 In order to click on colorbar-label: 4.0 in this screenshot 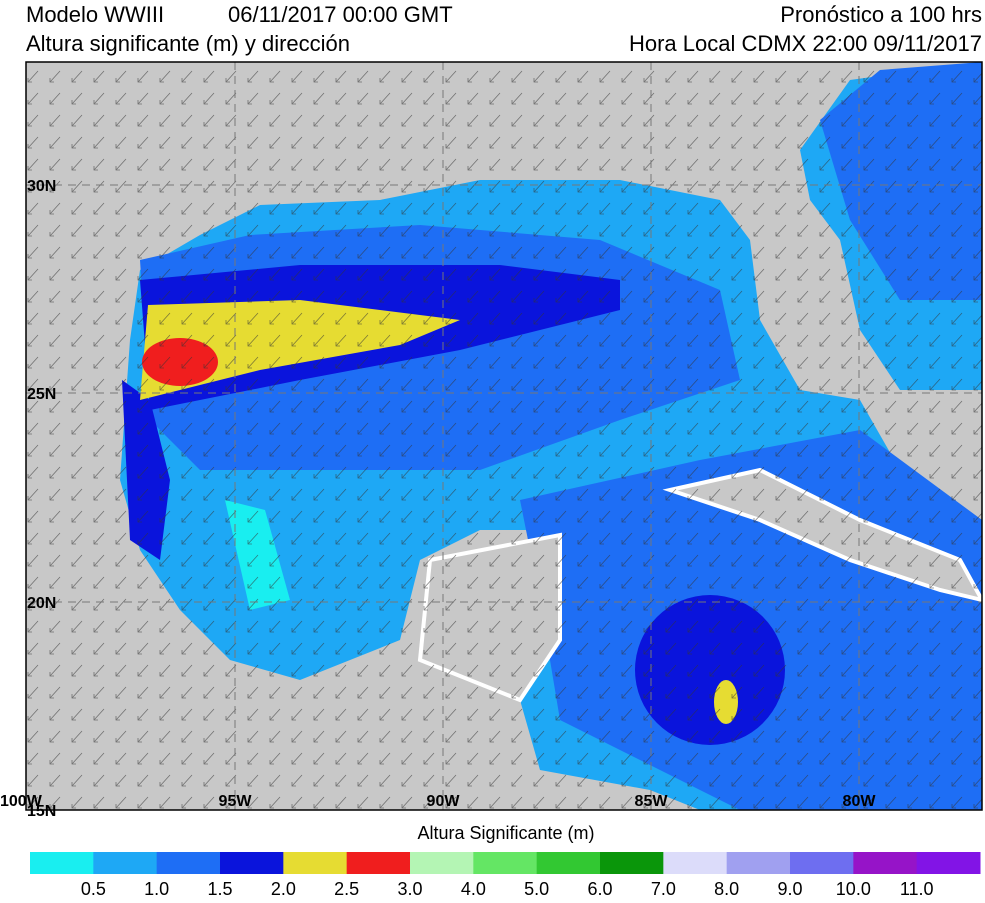, I will do `click(473, 888)`.